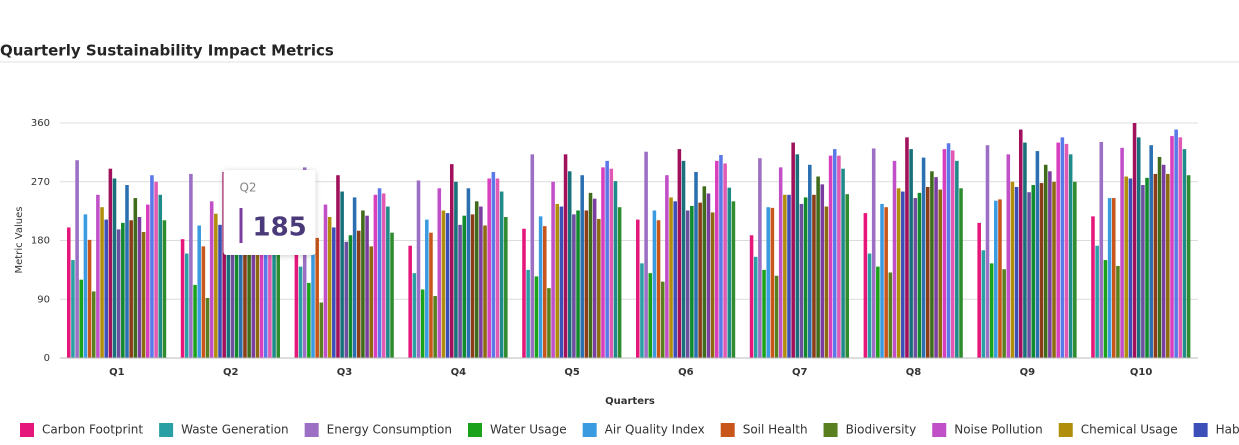 This screenshot has width=1239, height=445. I want to click on tooltip-box, so click(269, 212).